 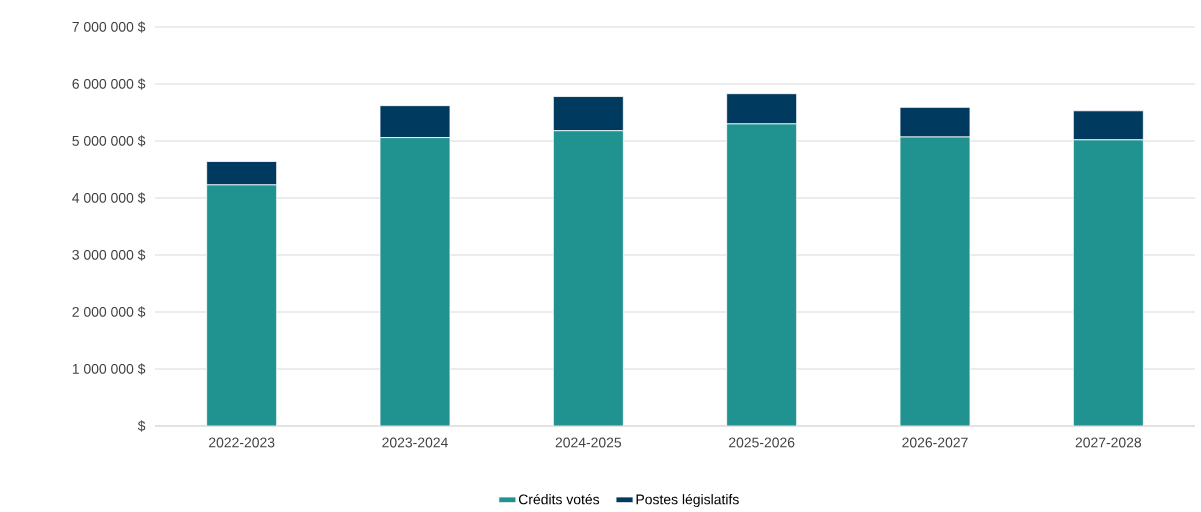 What do you see at coordinates (109, 141) in the screenshot?
I see `y-tick-label: 5 000 000 $` at bounding box center [109, 141].